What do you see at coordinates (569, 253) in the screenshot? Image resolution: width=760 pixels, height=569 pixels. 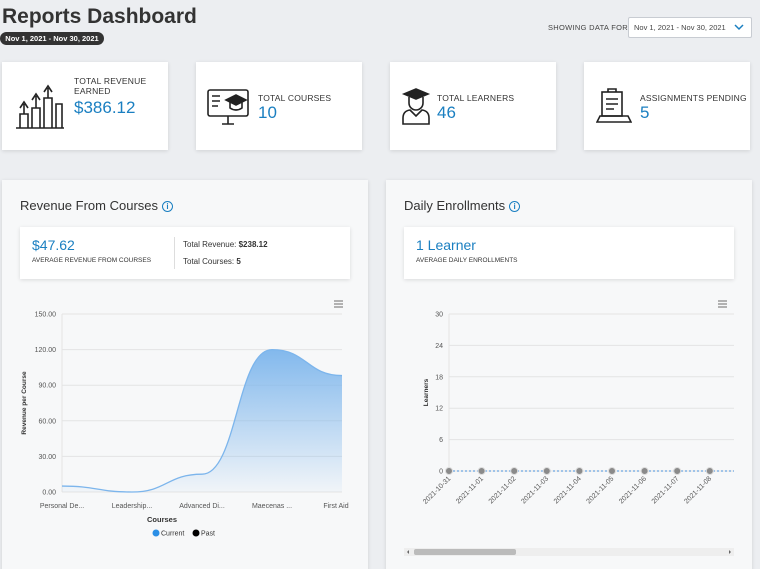 I see `summary-box: 1 Learner AVERAGE DAILY ENROLLMENTS` at bounding box center [569, 253].